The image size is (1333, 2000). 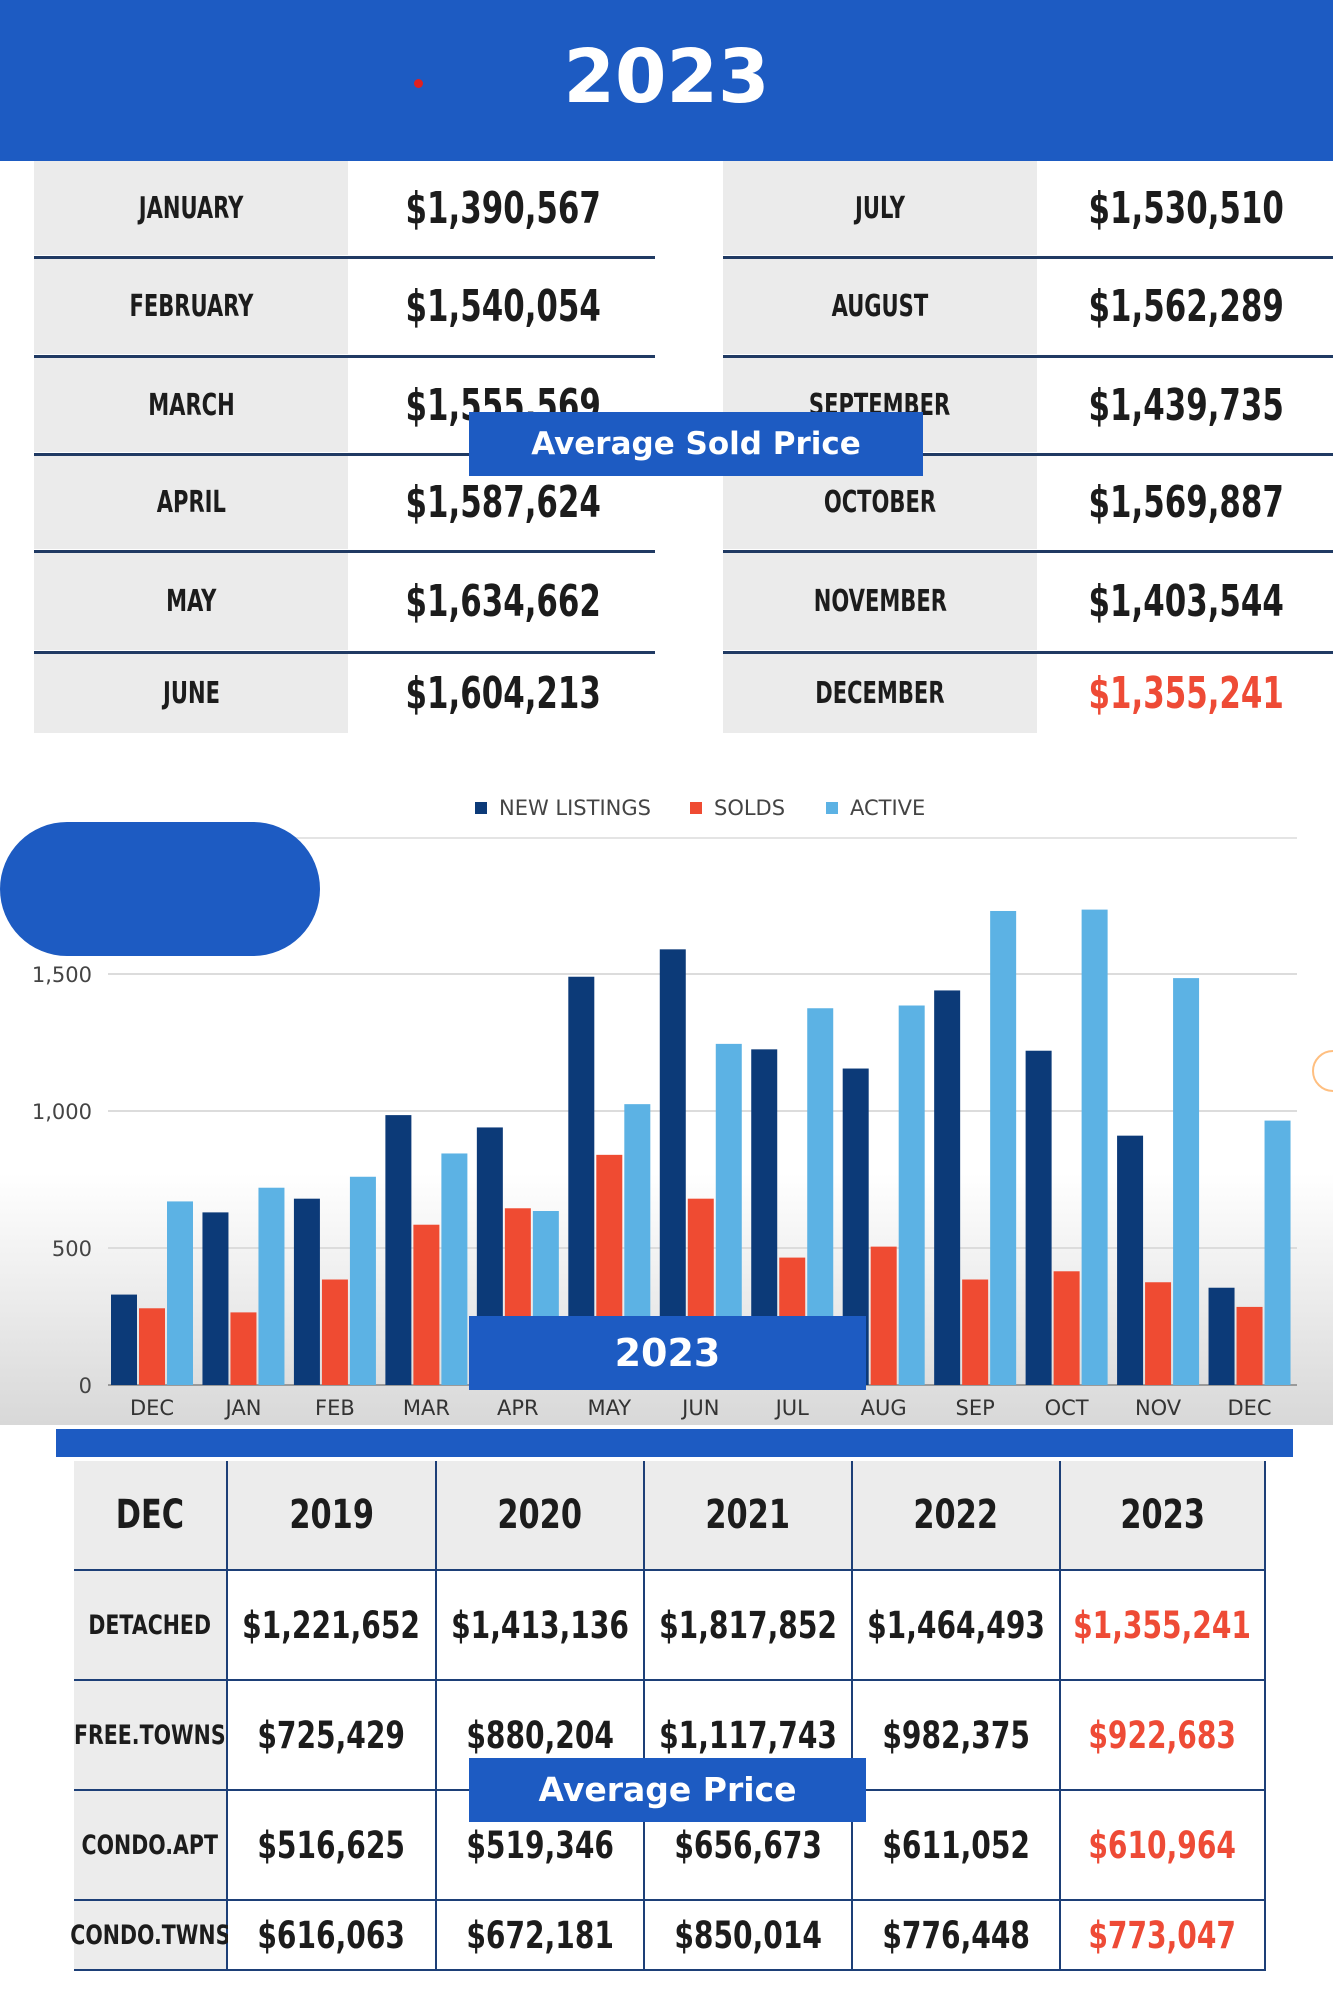 What do you see at coordinates (335, 1408) in the screenshot?
I see `x-tick-label: FEB` at bounding box center [335, 1408].